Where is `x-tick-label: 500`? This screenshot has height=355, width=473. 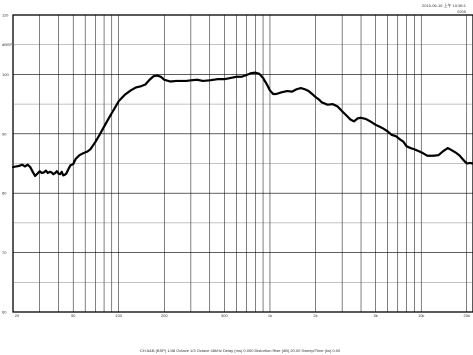
x-tick-label: 500 is located at coordinates (224, 315).